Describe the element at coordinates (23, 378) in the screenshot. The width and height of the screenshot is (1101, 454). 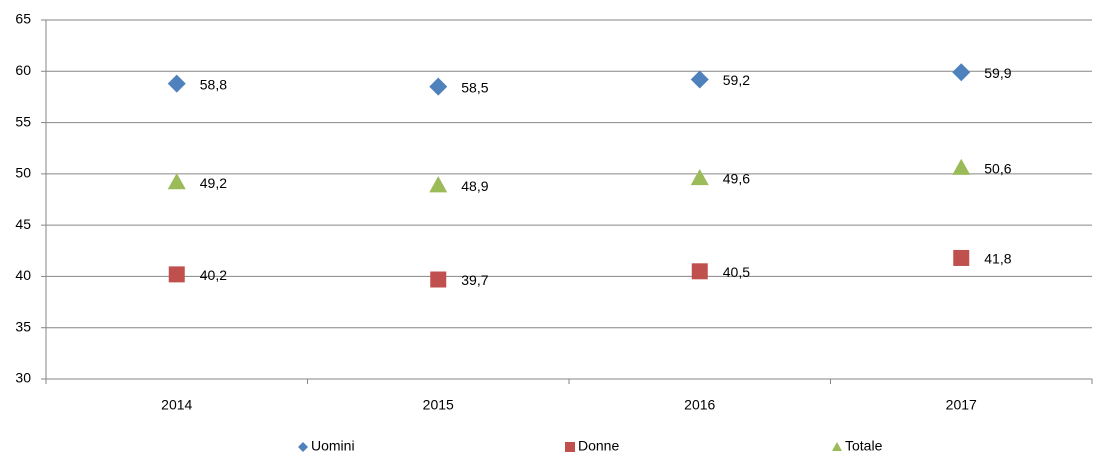
I see `y-tick-label: 30` at that location.